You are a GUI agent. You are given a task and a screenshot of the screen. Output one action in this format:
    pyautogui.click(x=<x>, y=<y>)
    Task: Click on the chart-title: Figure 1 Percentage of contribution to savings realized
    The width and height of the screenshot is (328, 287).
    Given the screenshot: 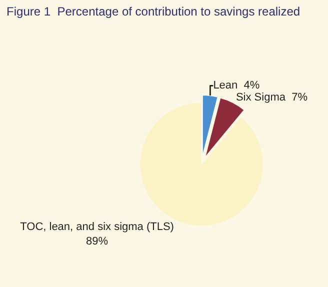 What is the action you would take?
    pyautogui.click(x=153, y=11)
    